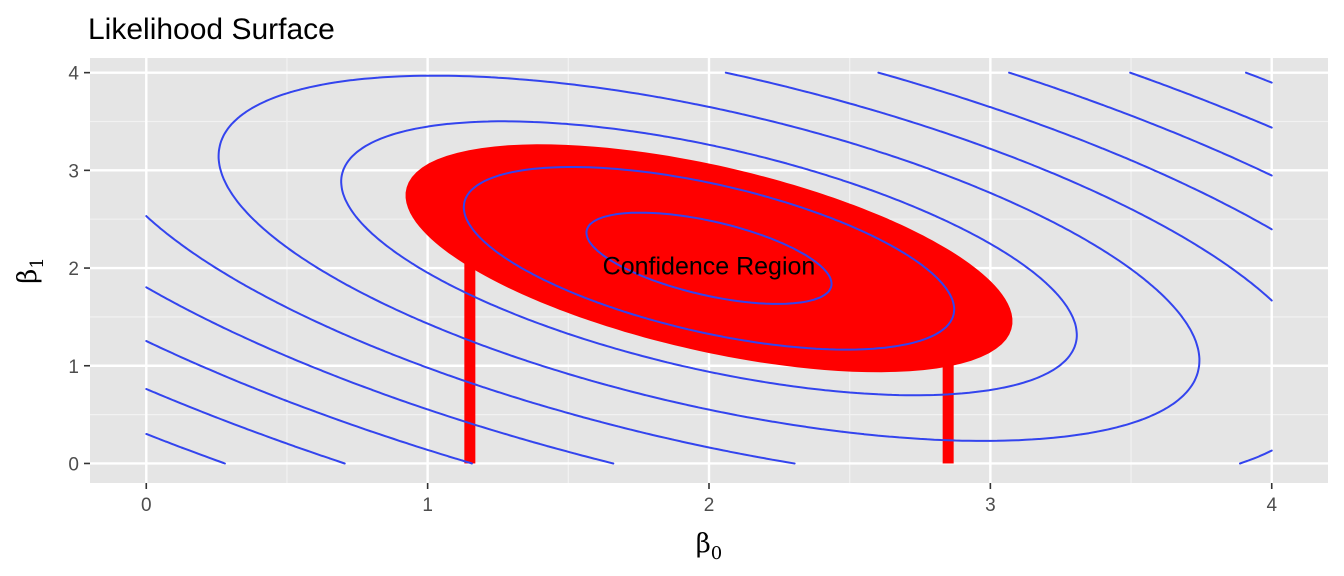 The height and width of the screenshot is (576, 1344). I want to click on x-tick-label: 4, so click(1271, 505).